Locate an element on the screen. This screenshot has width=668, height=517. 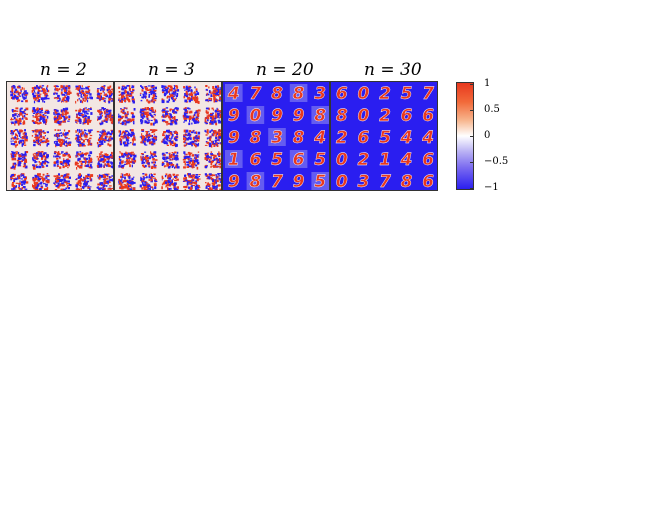
colorbar-tick-label: 0 is located at coordinates (487, 135).